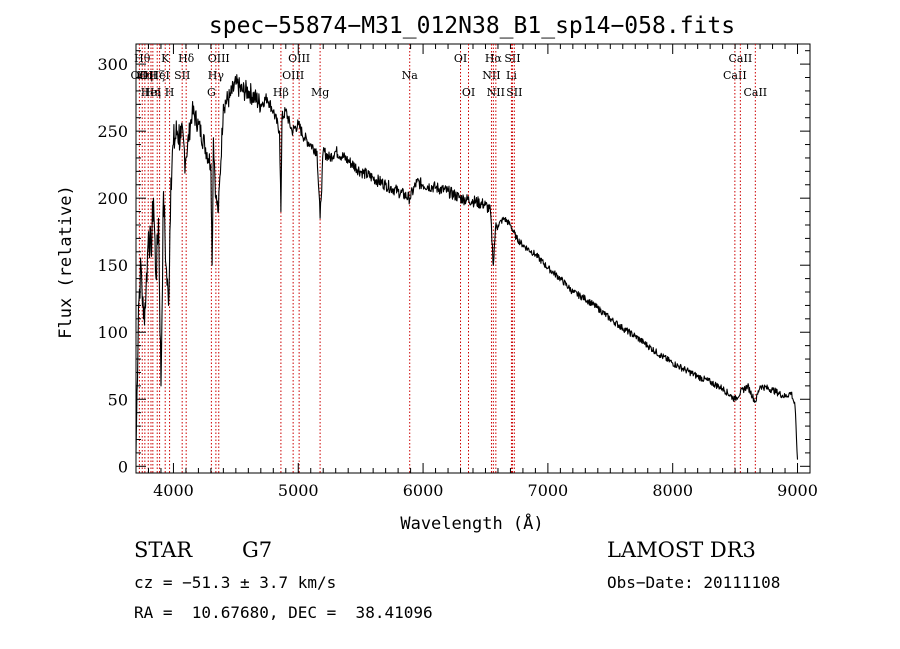 This screenshot has width=900, height=649. I want to click on line-marker-label: Hγ, so click(216, 75).